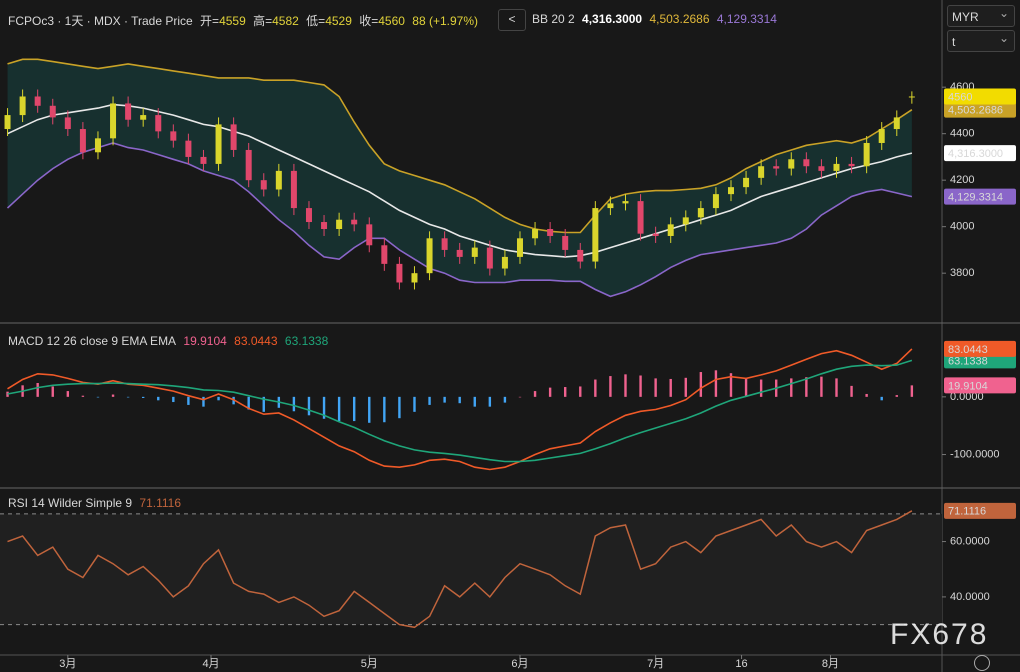  Describe the element at coordinates (962, 180) in the screenshot. I see `y-tick-label: 4200` at that location.